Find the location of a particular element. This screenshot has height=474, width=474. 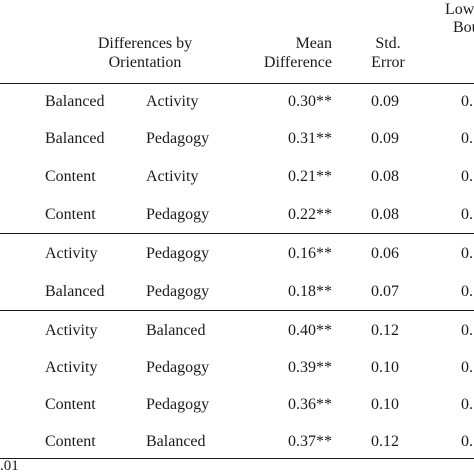

header-mean-line1: Mean is located at coordinates (313, 43).